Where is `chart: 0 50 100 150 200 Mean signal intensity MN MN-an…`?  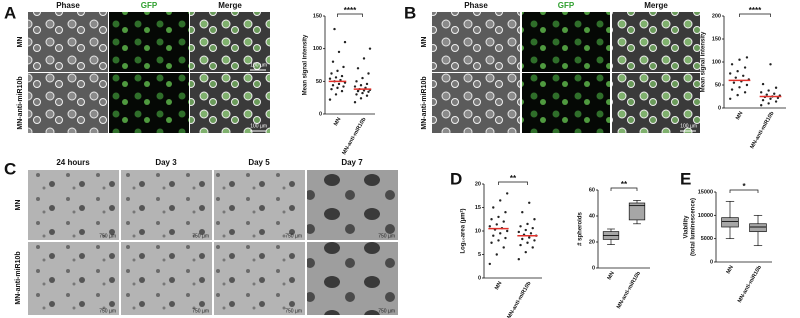
chart: 0 50 100 150 200 Mean signal intensity MN MN-an… is located at coordinates (743, 78).